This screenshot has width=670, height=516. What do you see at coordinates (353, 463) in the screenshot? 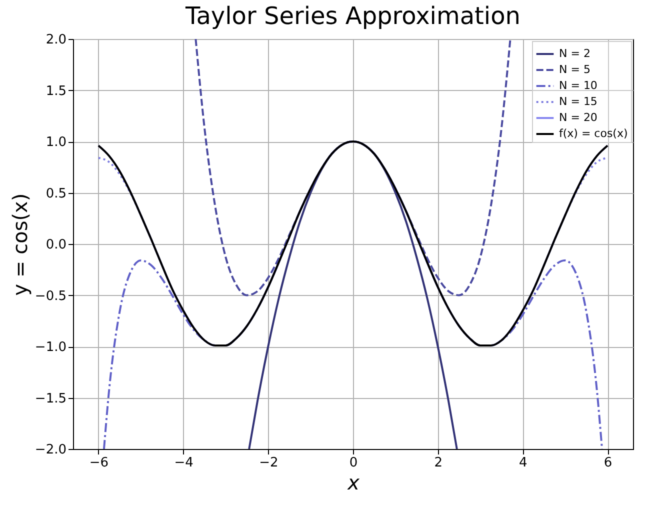
I see `x-tick-label: 0` at bounding box center [353, 463].